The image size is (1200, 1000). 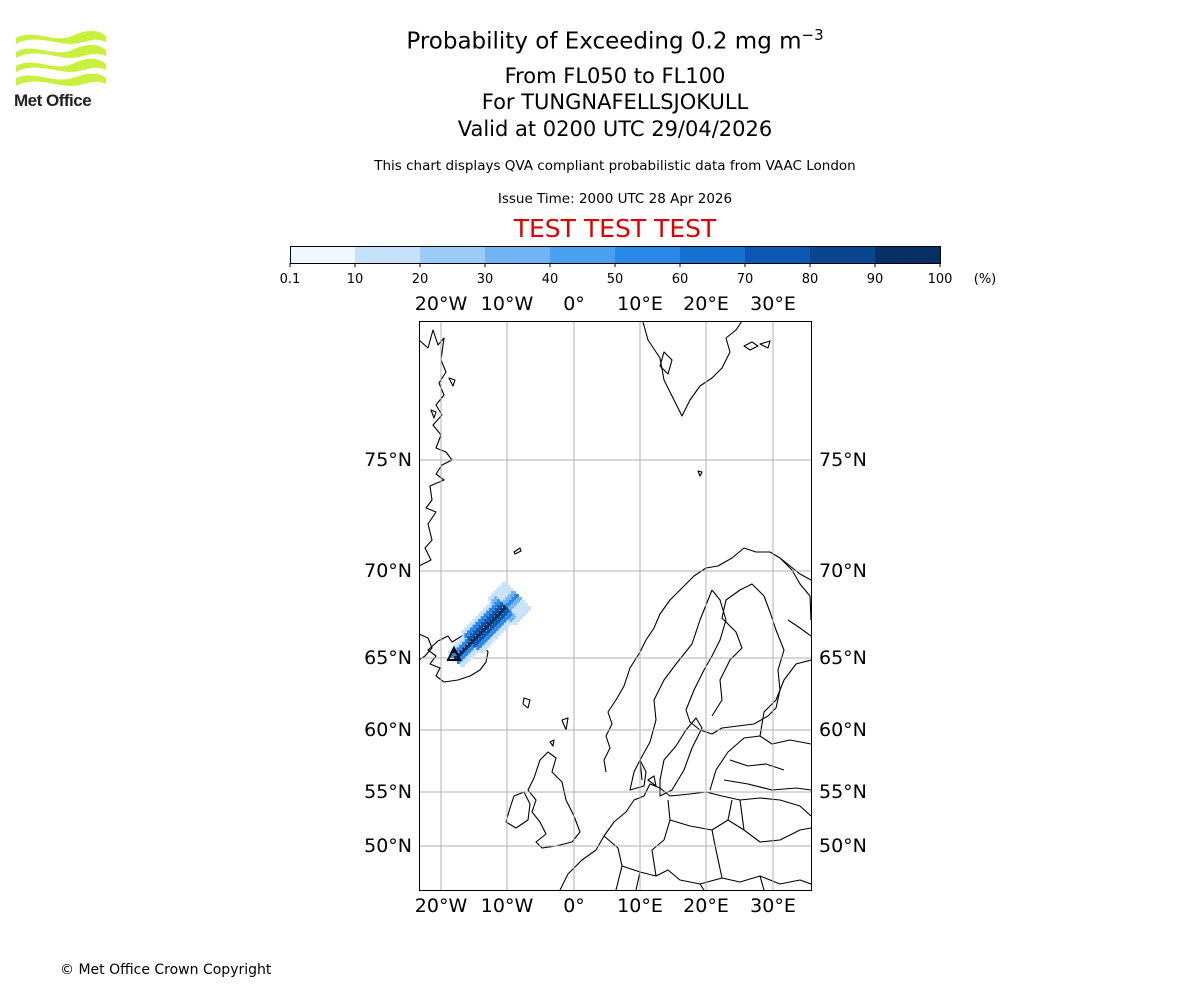 I want to click on coastline-baltic, so click(x=760, y=763).